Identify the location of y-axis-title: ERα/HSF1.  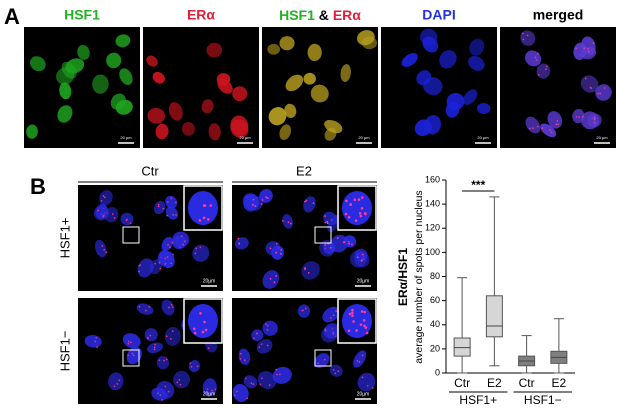
(403, 277).